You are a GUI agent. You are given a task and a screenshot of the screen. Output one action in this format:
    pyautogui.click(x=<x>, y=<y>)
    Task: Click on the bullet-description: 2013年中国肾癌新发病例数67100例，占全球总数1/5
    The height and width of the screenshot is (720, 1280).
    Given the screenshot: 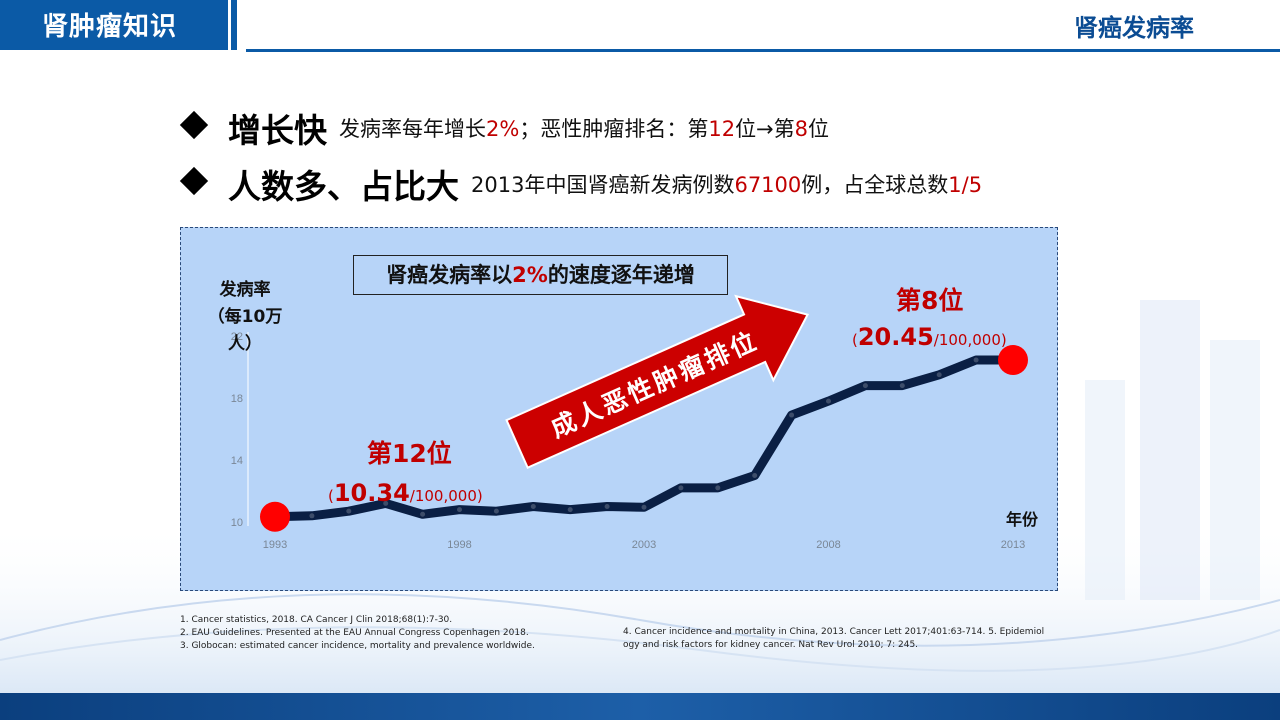 What is the action you would take?
    pyautogui.click(x=727, y=185)
    